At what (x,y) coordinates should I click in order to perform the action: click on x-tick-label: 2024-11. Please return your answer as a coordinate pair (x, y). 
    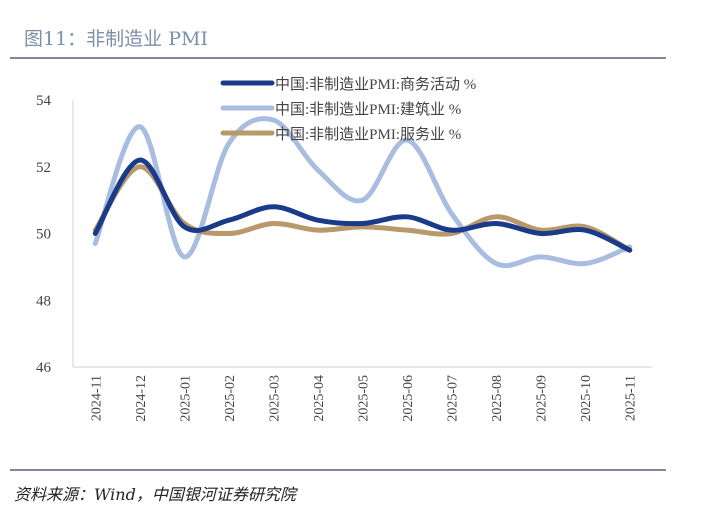
    Looking at the image, I should click on (96, 398).